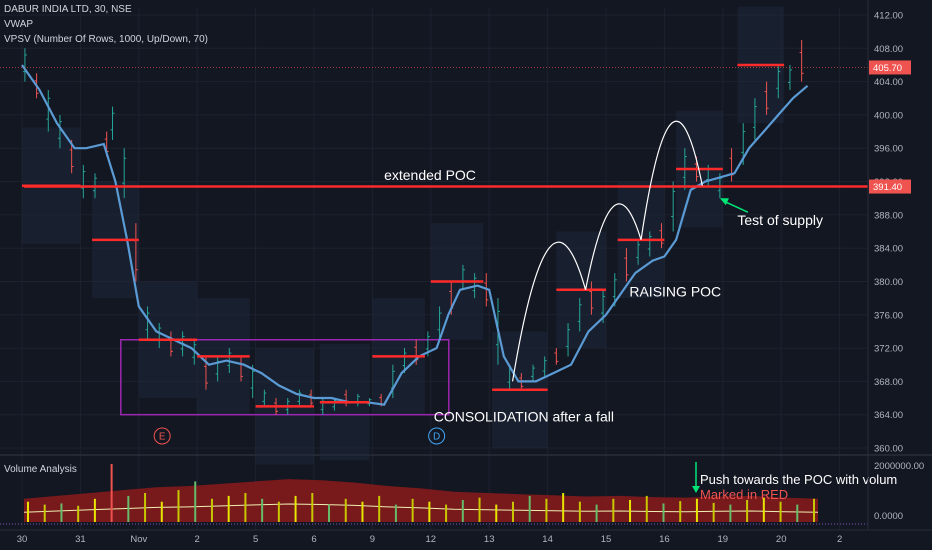  I want to click on volume-tick-label: 2000000.00, so click(899, 466).